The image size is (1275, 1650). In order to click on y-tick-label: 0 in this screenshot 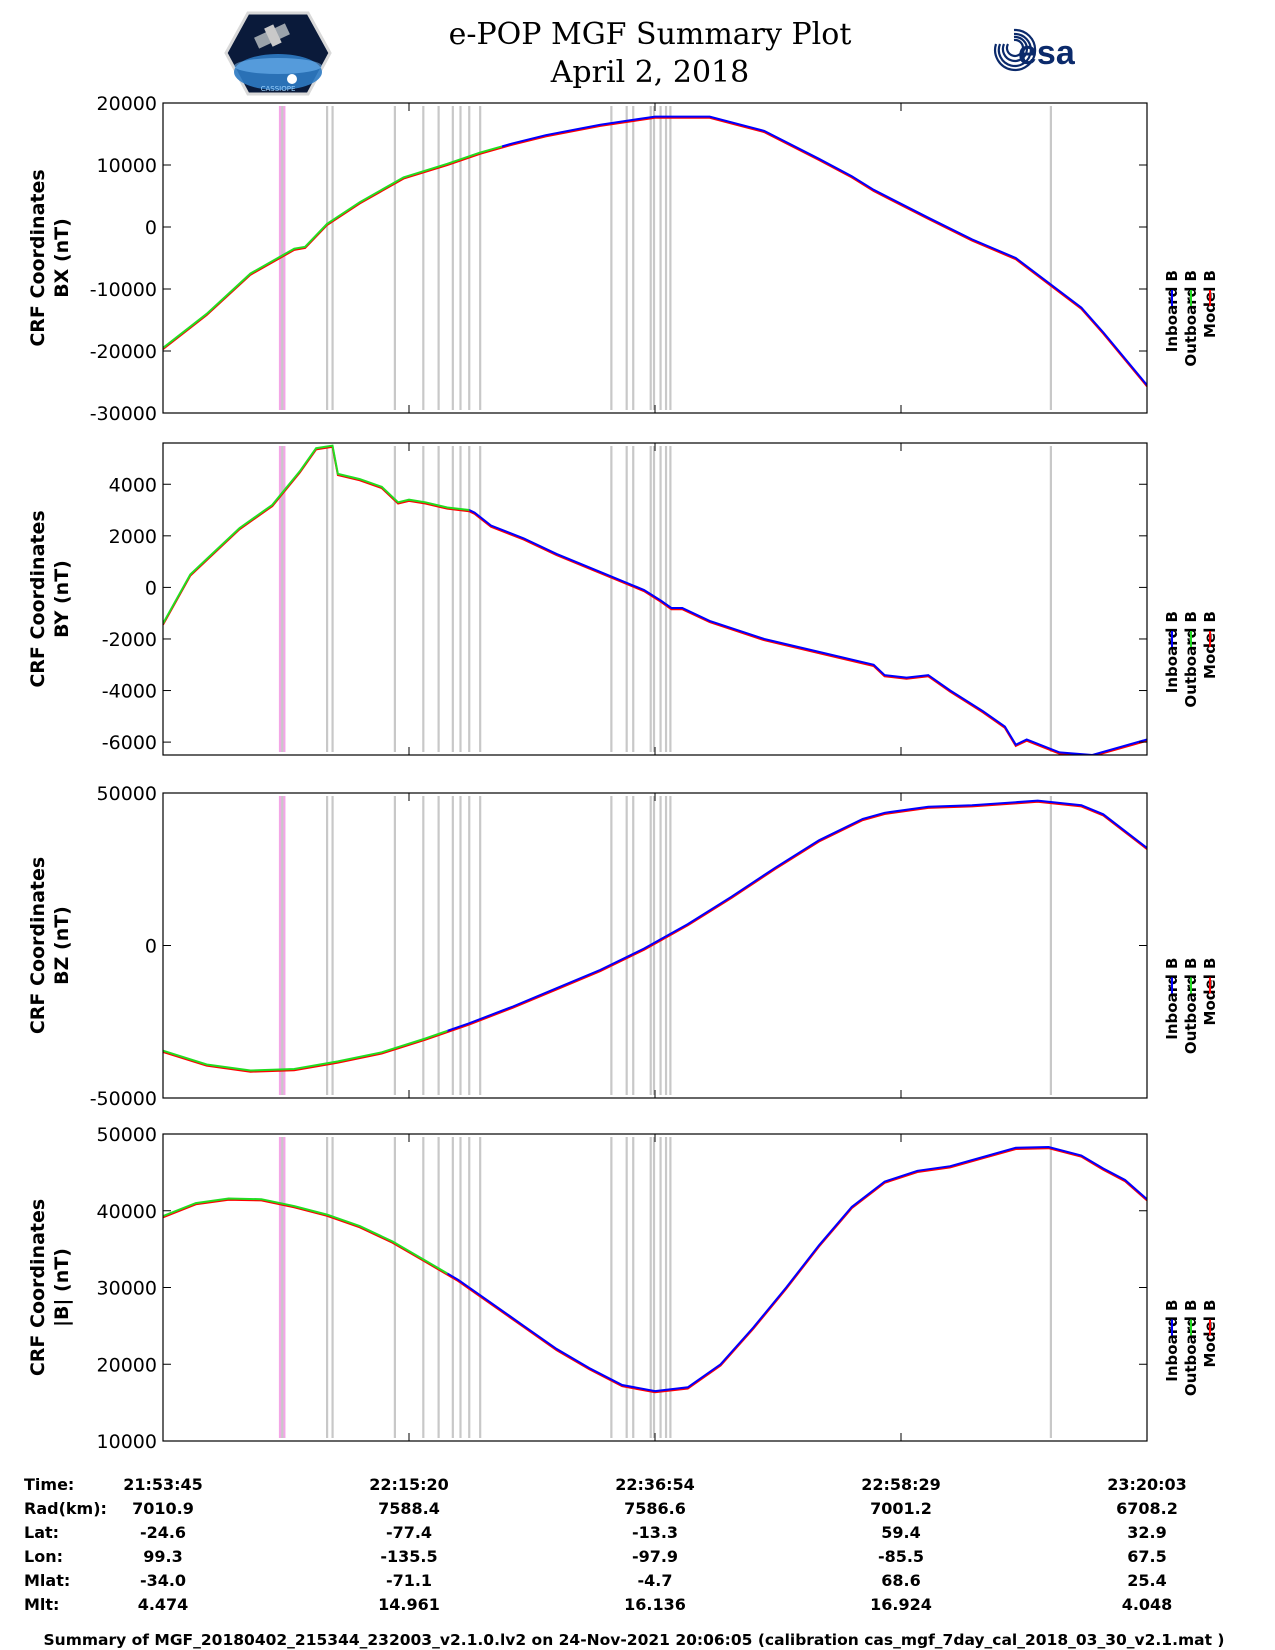, I will do `click(151, 228)`.